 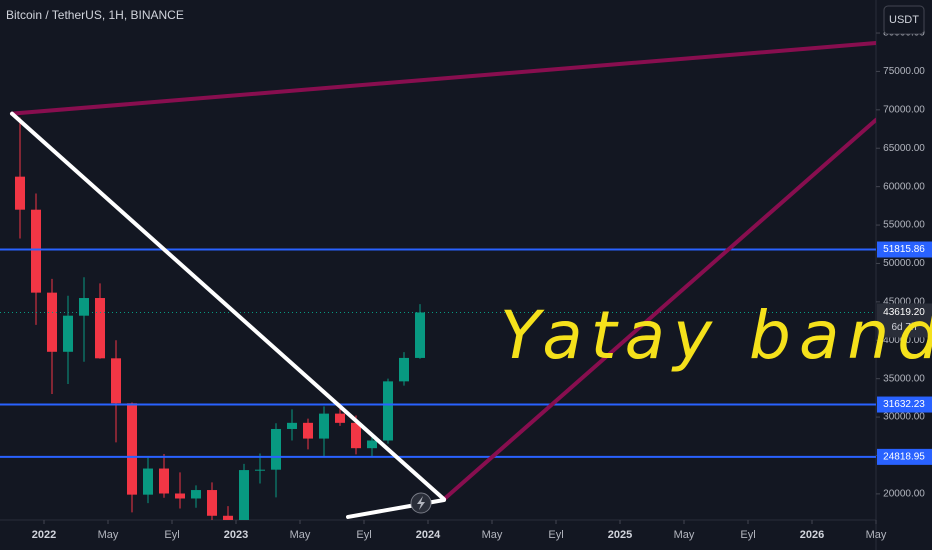 What do you see at coordinates (904, 340) in the screenshot?
I see `y-tick-label: 40000.00` at bounding box center [904, 340].